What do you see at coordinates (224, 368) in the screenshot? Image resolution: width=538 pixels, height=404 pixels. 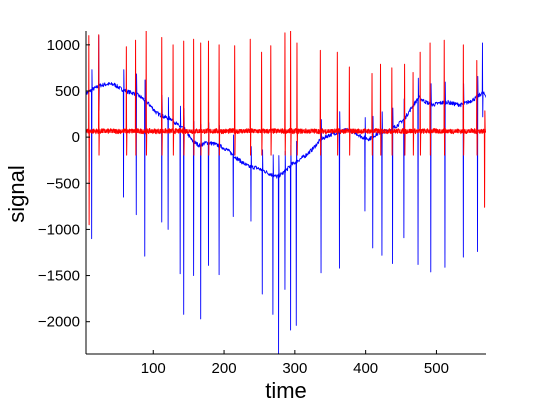 I see `x-tick-label: 200` at bounding box center [224, 368].